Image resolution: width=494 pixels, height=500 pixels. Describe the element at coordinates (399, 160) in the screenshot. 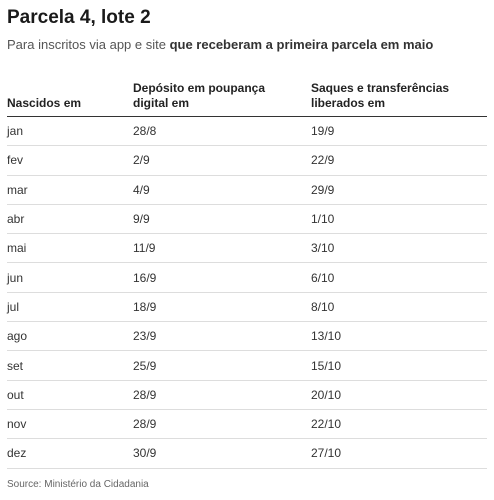

I see `cell-withdraw-date: 22/9` at that location.